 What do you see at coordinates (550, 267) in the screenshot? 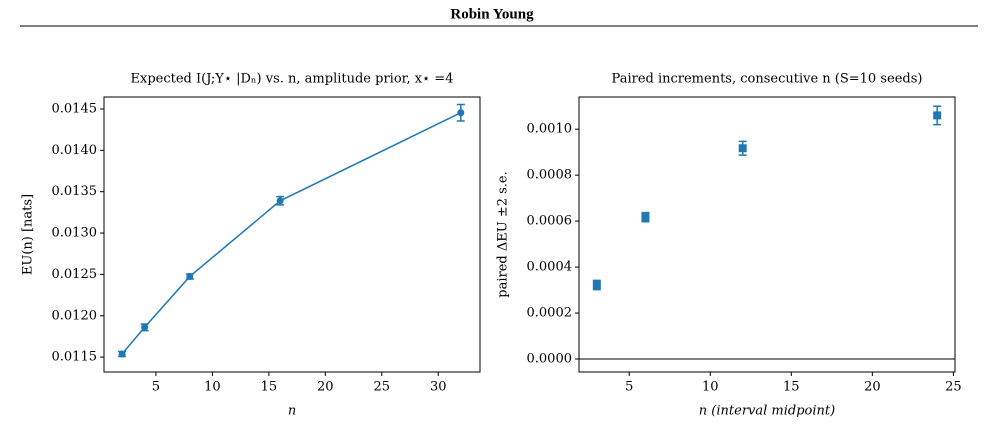
I see `y-tick-label: 0.0004` at bounding box center [550, 267].